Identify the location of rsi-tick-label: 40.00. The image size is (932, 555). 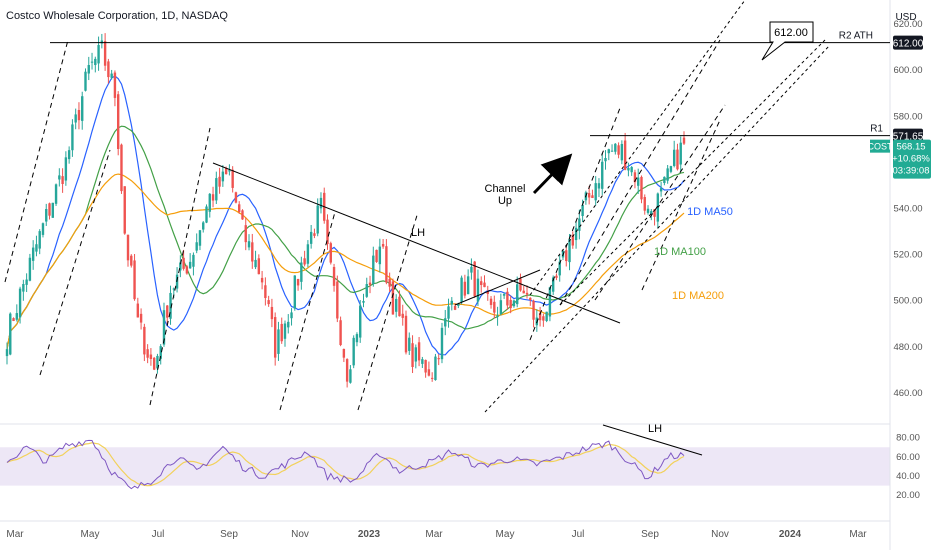
(908, 476).